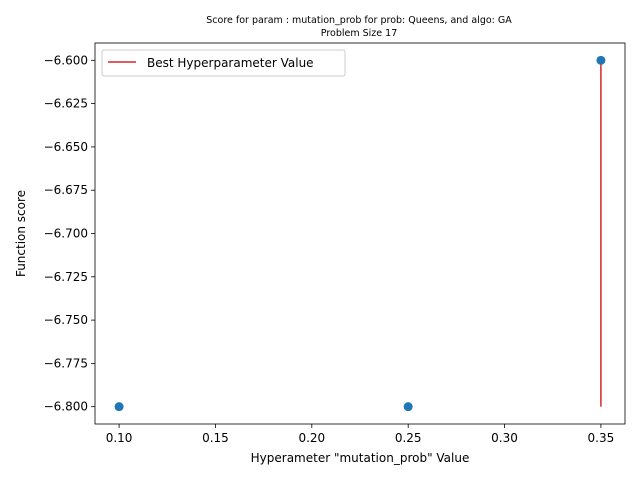  I want to click on chart-subtitle: Problem Size 17, so click(359, 33).